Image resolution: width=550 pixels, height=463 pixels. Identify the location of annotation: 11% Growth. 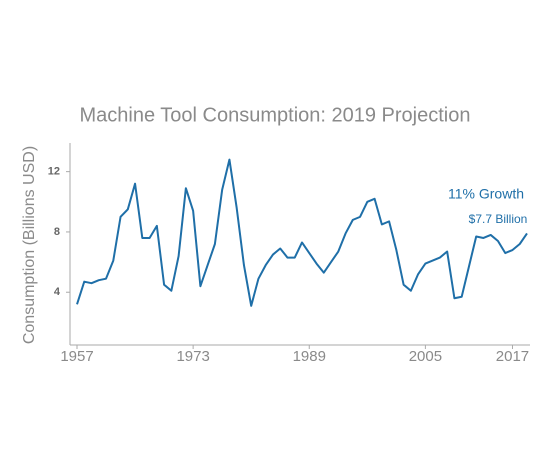
(486, 194).